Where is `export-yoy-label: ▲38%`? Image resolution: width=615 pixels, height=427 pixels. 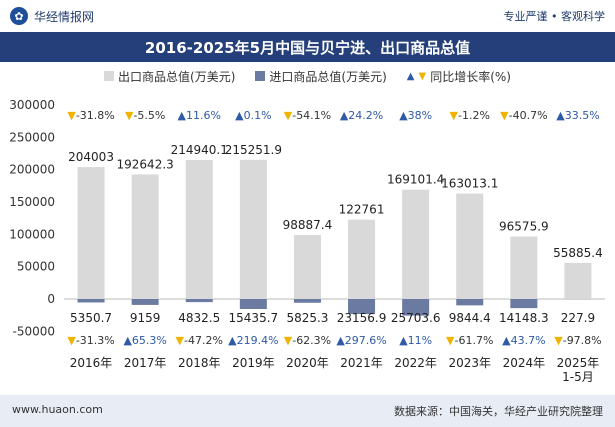 export-yoy-label: ▲38% is located at coordinates (415, 115).